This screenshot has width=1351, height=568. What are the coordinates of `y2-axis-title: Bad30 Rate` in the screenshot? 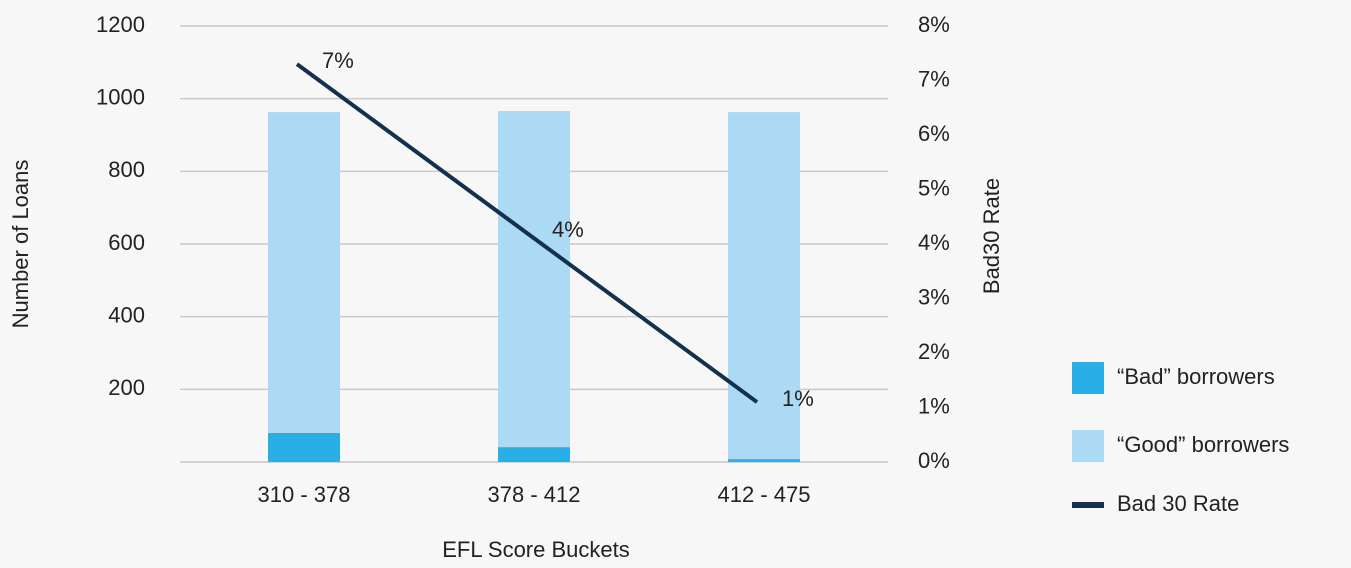 It's located at (991, 236).